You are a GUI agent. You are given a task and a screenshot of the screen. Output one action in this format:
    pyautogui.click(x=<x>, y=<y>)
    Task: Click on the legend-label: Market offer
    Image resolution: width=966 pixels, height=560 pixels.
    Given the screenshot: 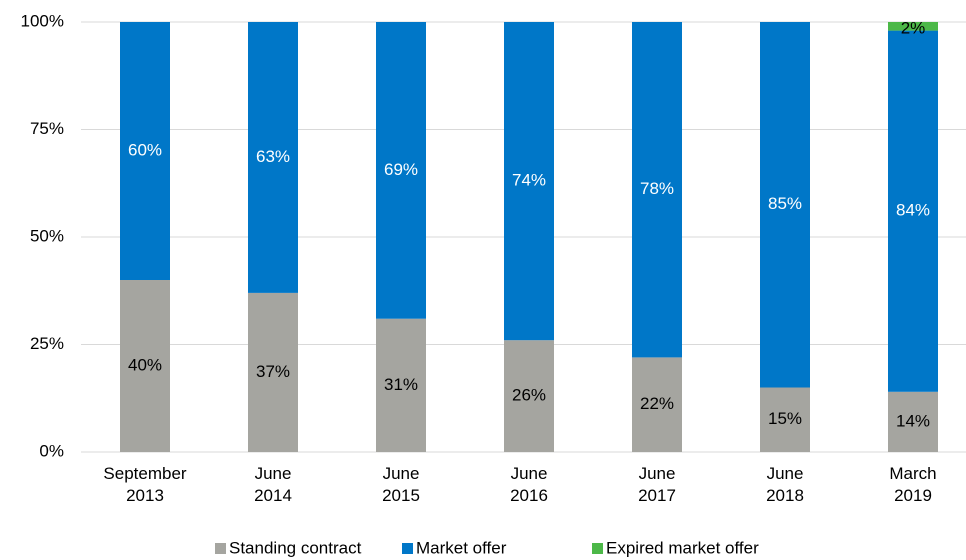 What is the action you would take?
    pyautogui.click(x=461, y=547)
    